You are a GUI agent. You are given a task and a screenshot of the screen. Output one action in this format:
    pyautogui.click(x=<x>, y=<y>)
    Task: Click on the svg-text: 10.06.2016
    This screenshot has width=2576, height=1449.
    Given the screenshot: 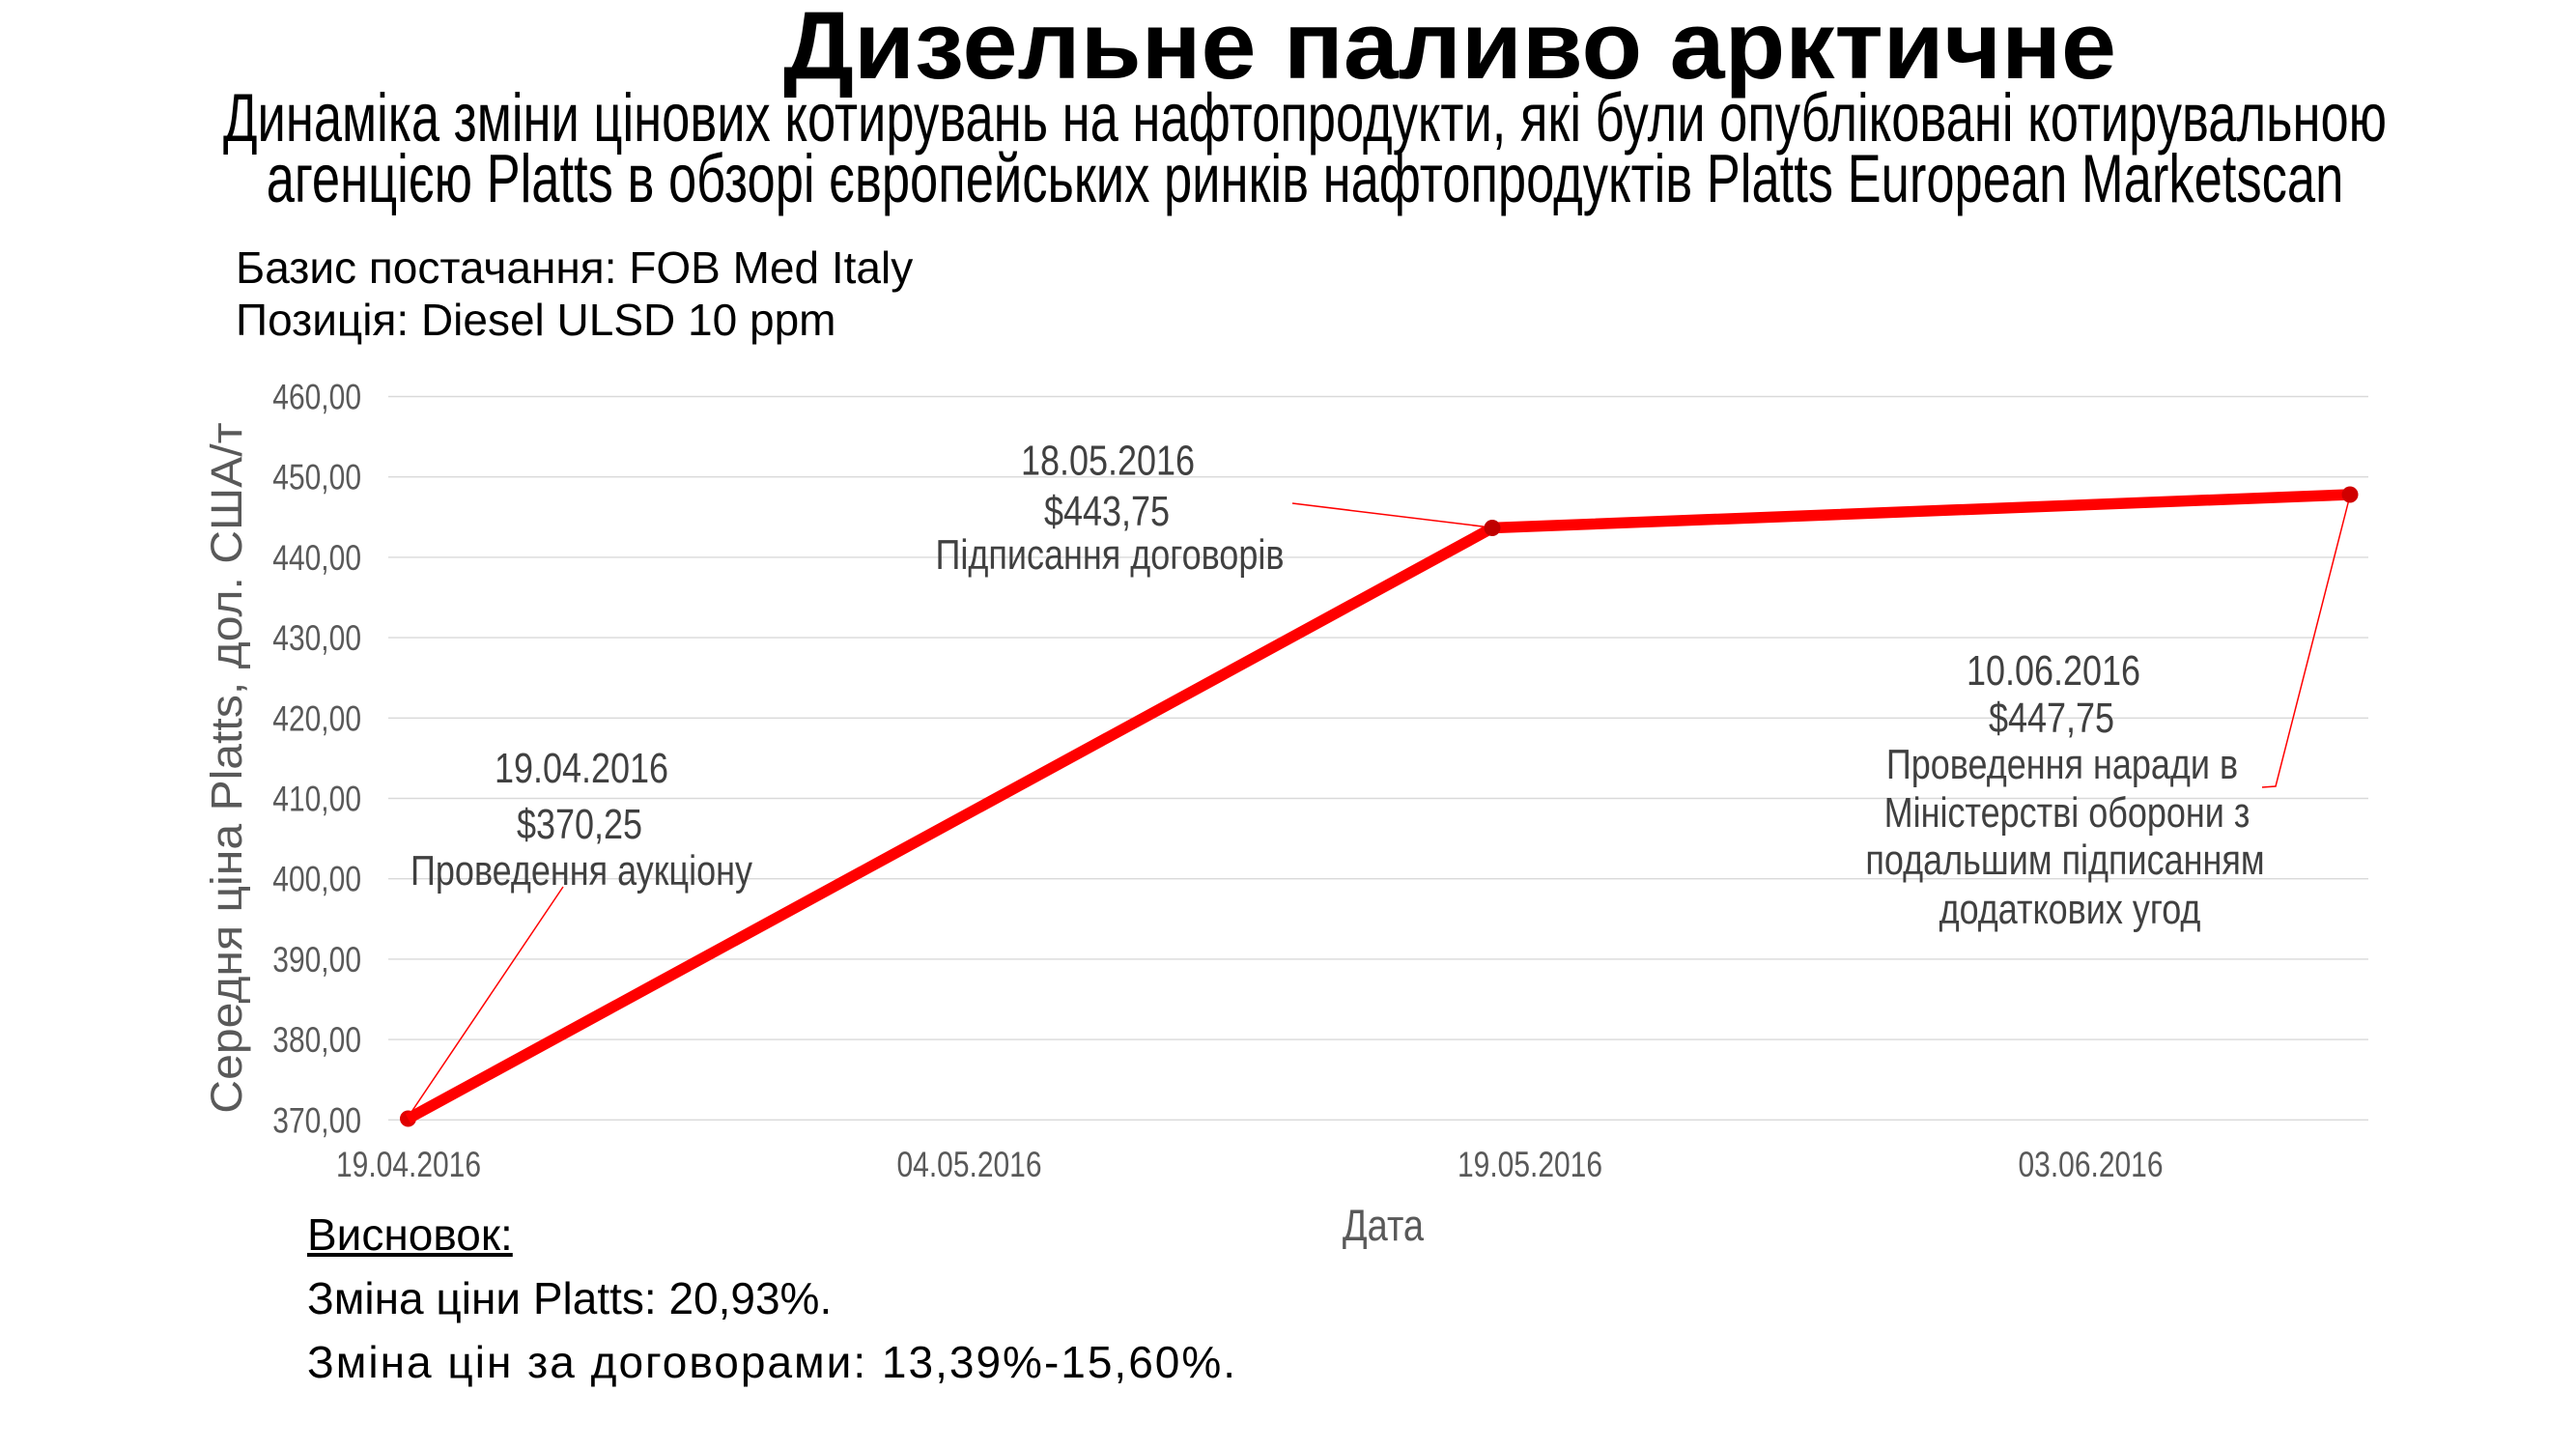 What is the action you would take?
    pyautogui.click(x=2053, y=671)
    